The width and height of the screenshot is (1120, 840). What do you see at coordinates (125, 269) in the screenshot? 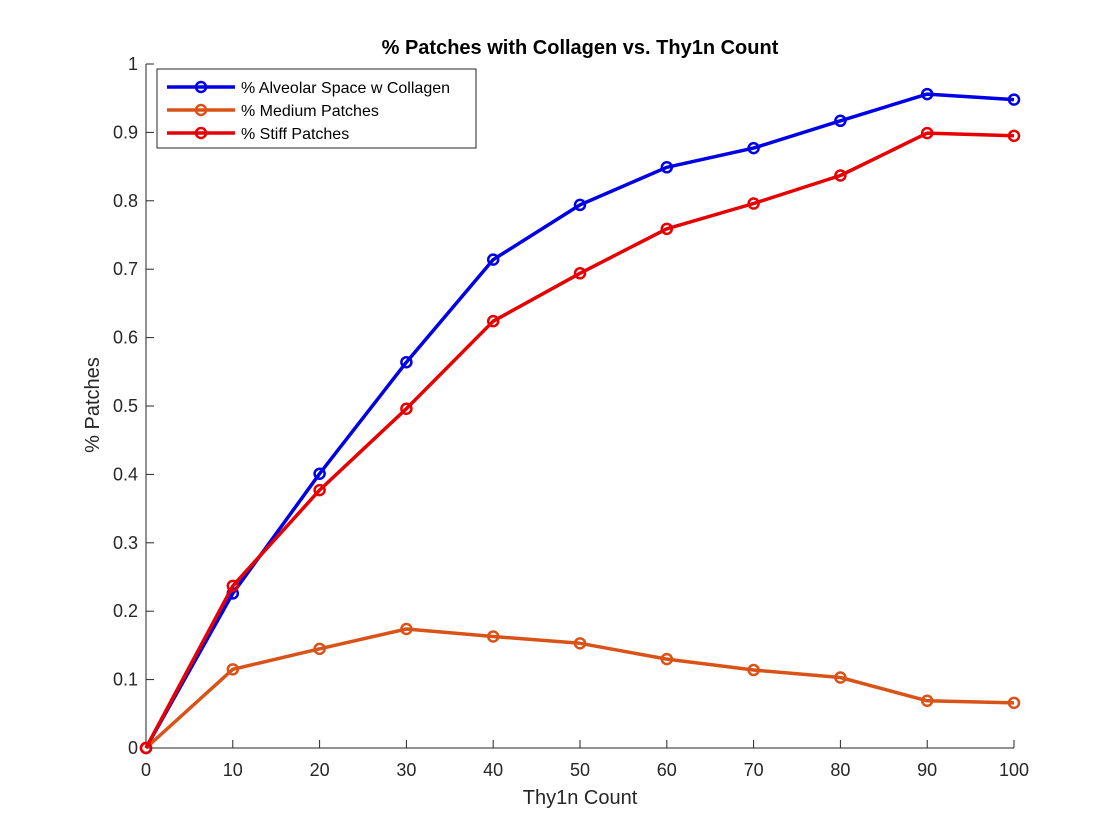
I see `y-tick-label: 0.7` at bounding box center [125, 269].